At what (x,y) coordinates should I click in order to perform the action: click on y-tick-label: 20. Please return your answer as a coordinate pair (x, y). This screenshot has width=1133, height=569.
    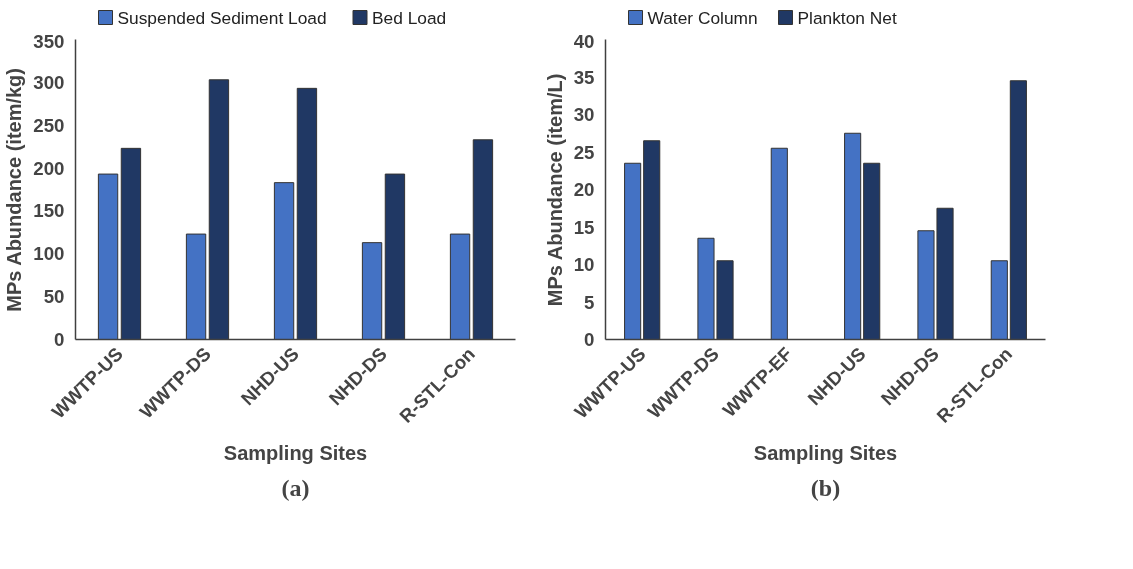
    Looking at the image, I should click on (584, 189).